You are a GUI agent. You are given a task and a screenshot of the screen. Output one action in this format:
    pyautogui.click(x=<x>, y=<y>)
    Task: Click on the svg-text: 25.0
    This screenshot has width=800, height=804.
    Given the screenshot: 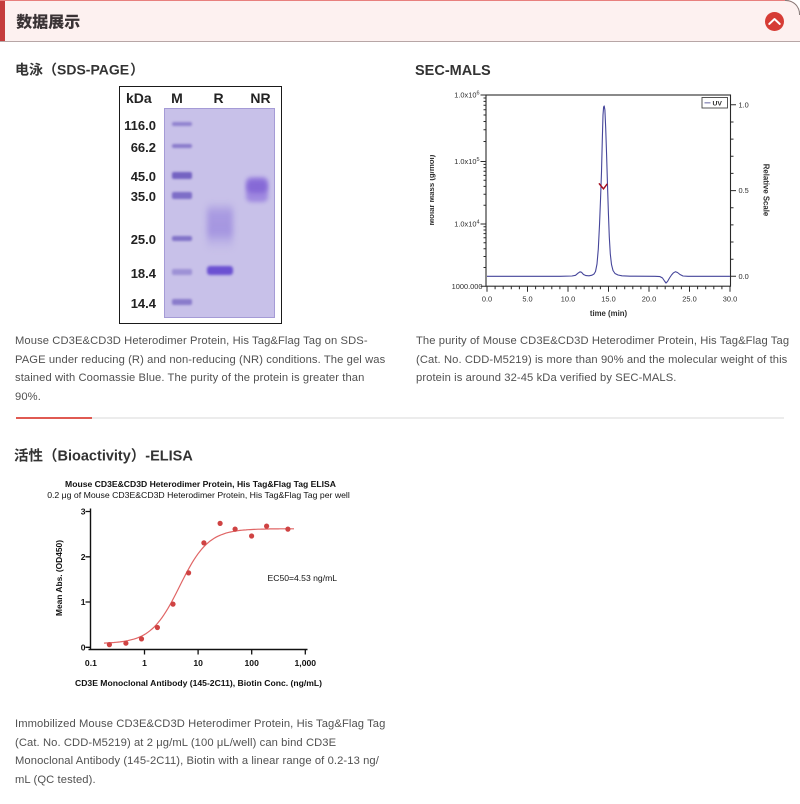 What is the action you would take?
    pyautogui.click(x=689, y=299)
    